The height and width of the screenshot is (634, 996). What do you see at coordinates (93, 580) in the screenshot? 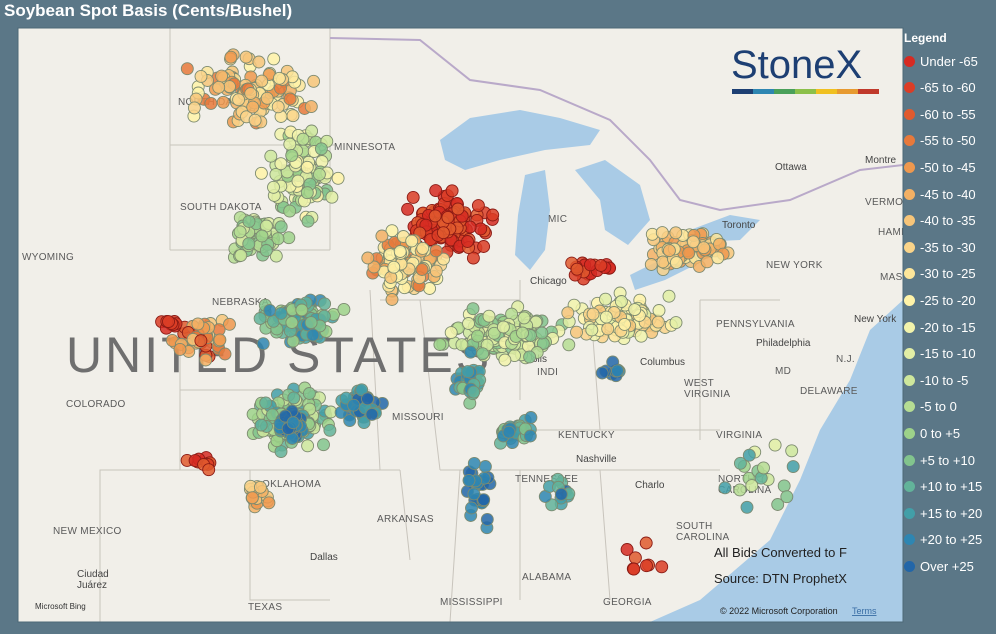
I see `map-label: Ciudad Juárez` at bounding box center [93, 580].